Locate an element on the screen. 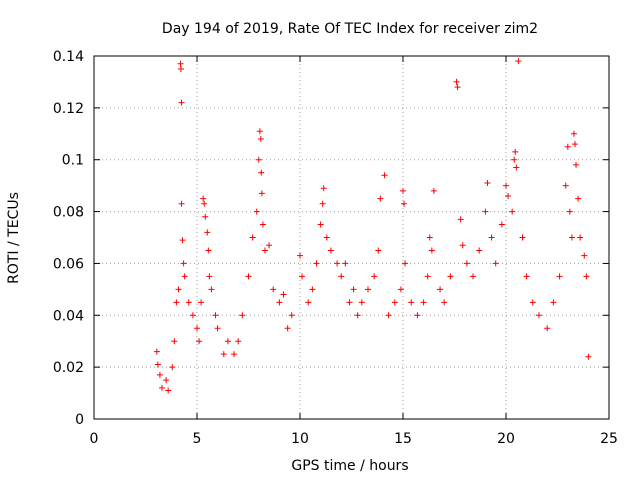 This screenshot has width=640, height=480. x-tick-label: 25 is located at coordinates (609, 439).